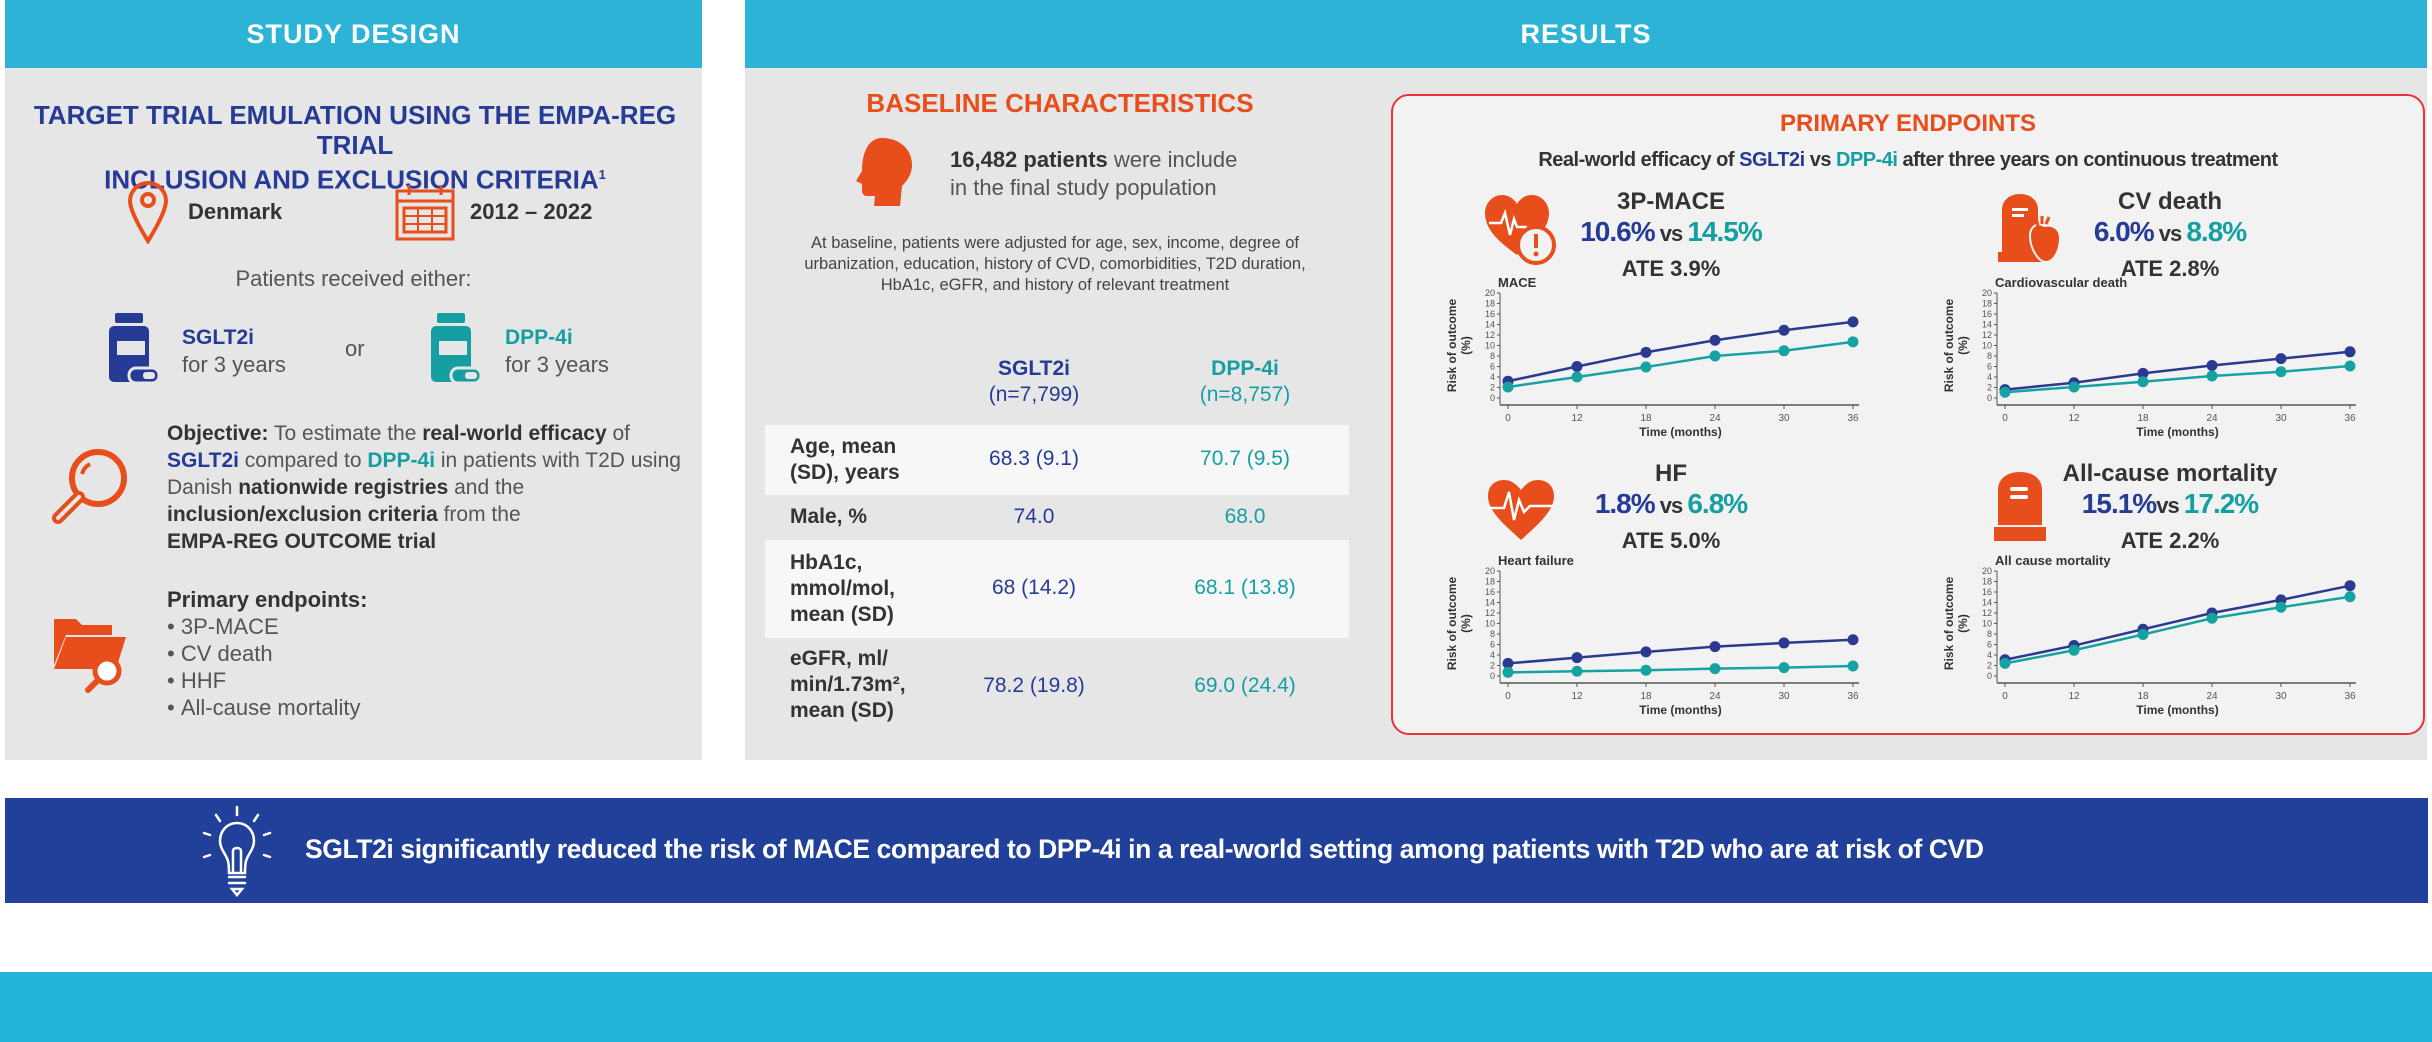 This screenshot has width=2432, height=1042. What do you see at coordinates (1172, 159) in the screenshot?
I see `patient-count-text: were include` at bounding box center [1172, 159].